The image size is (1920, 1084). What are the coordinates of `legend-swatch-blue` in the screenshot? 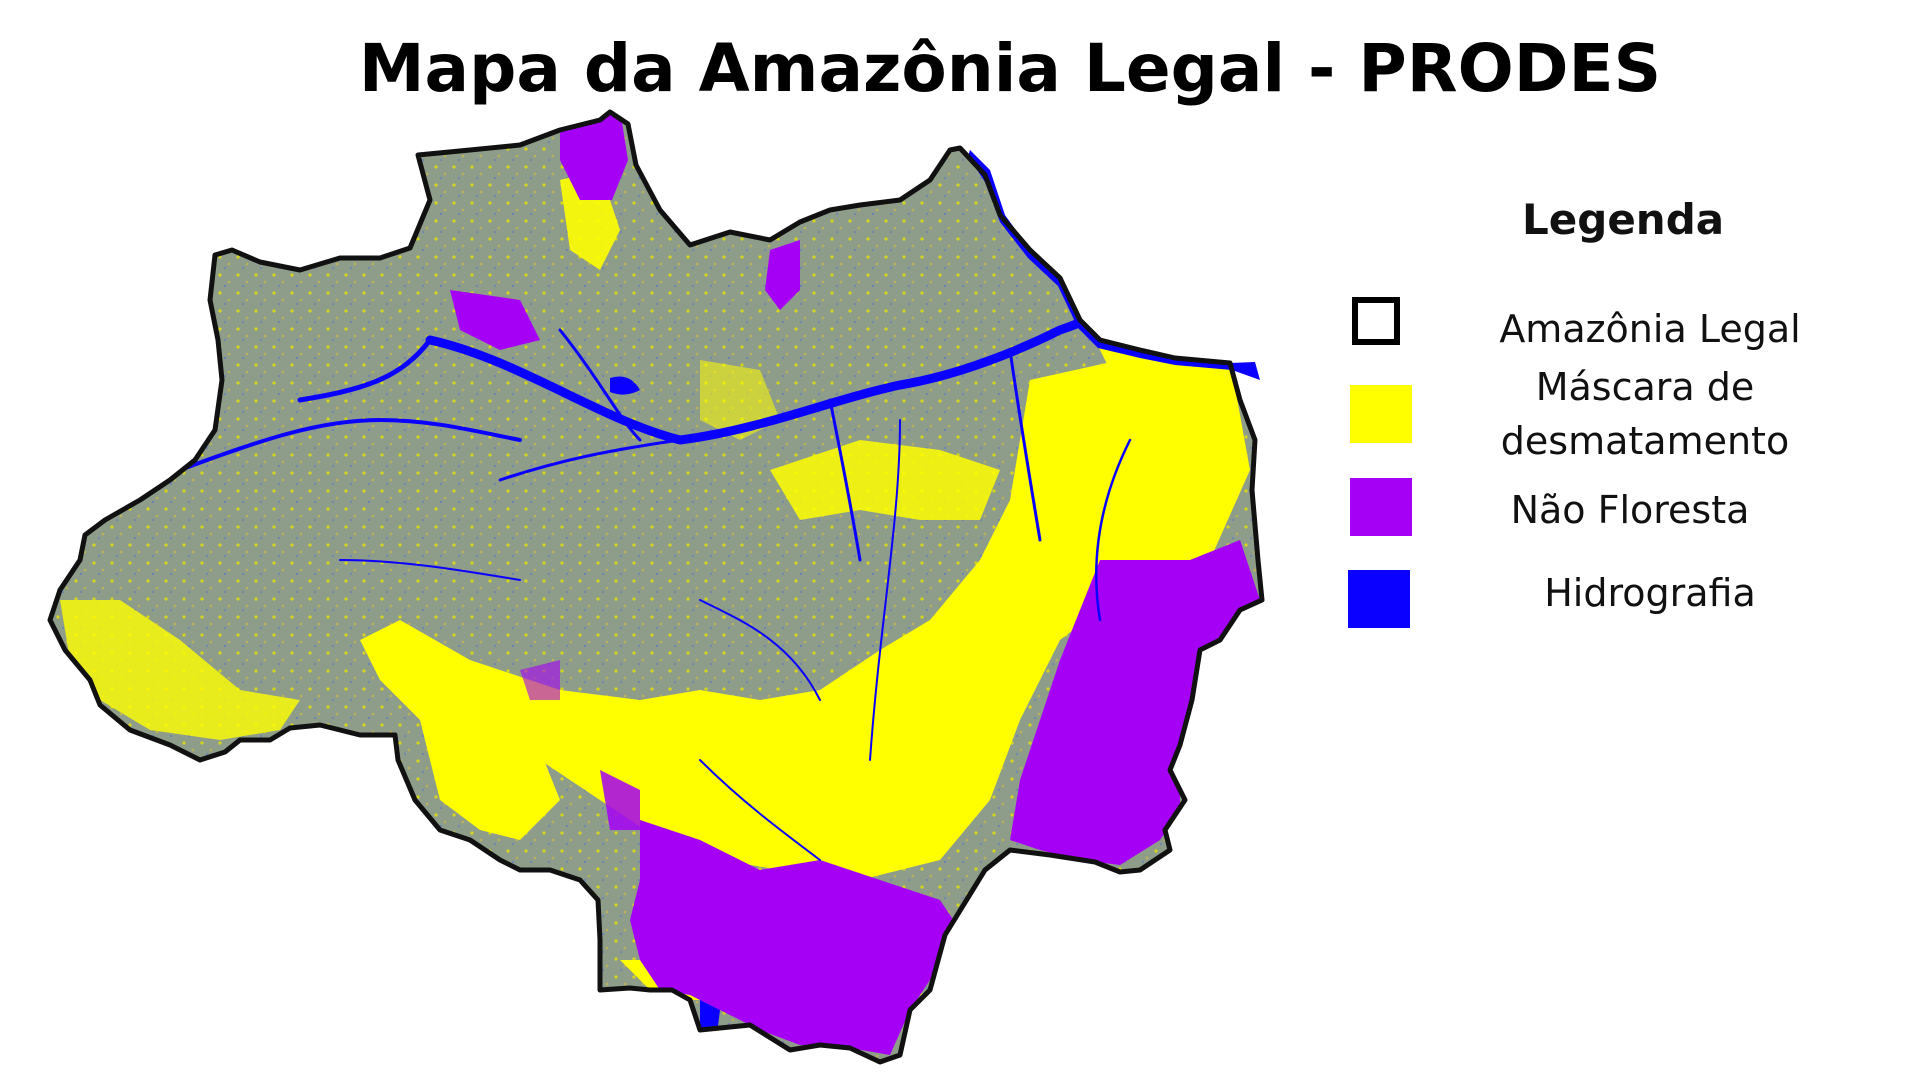 It's located at (1379, 599).